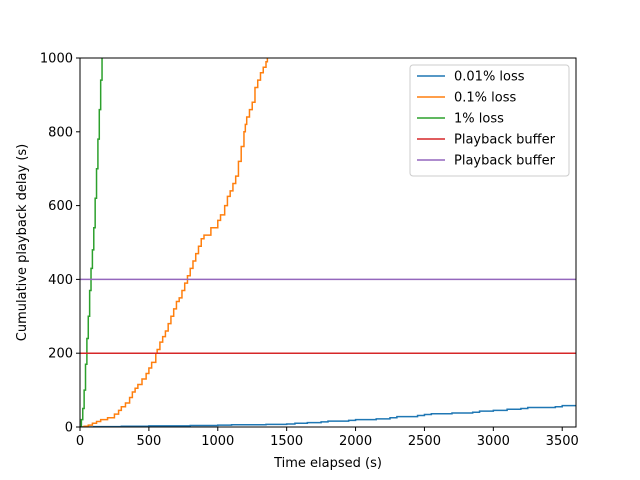 This screenshot has width=640, height=480. What do you see at coordinates (60, 132) in the screenshot?
I see `y-tick-label: 800` at bounding box center [60, 132].